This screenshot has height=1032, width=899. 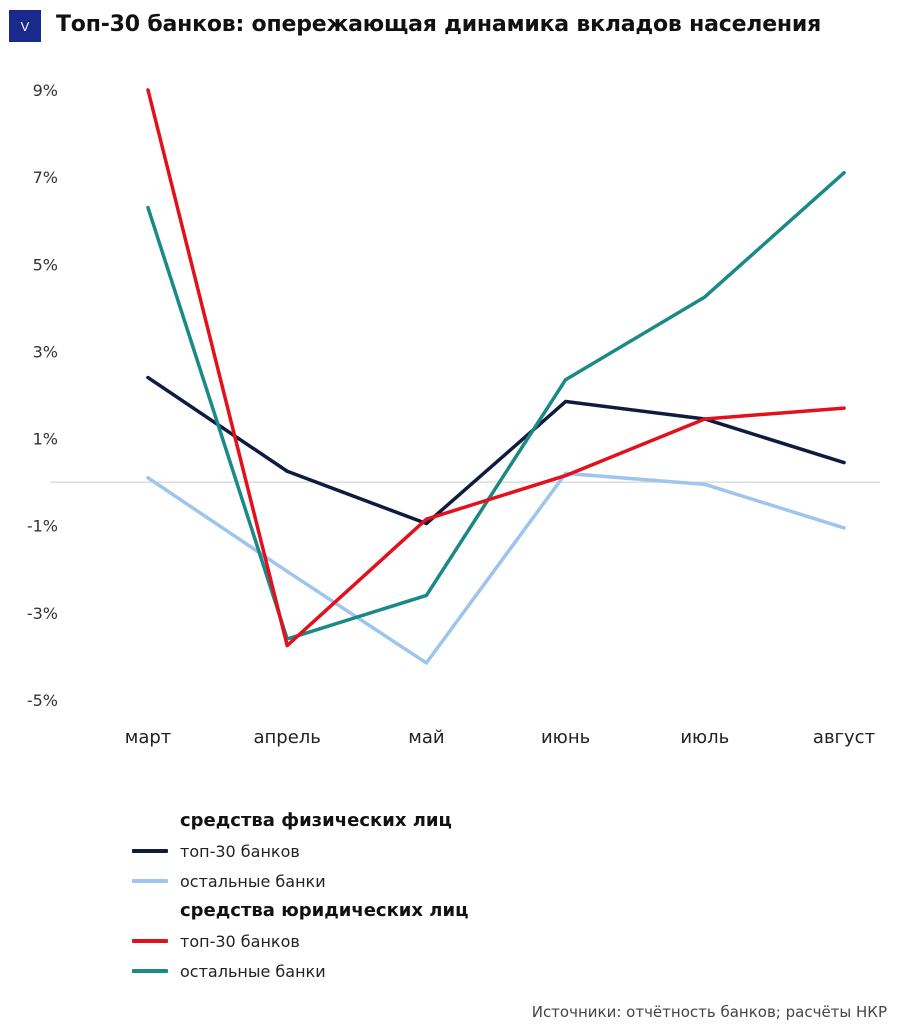 What do you see at coordinates (150, 851) in the screenshot?
I see `legend-swatch-fiz-top30` at bounding box center [150, 851].